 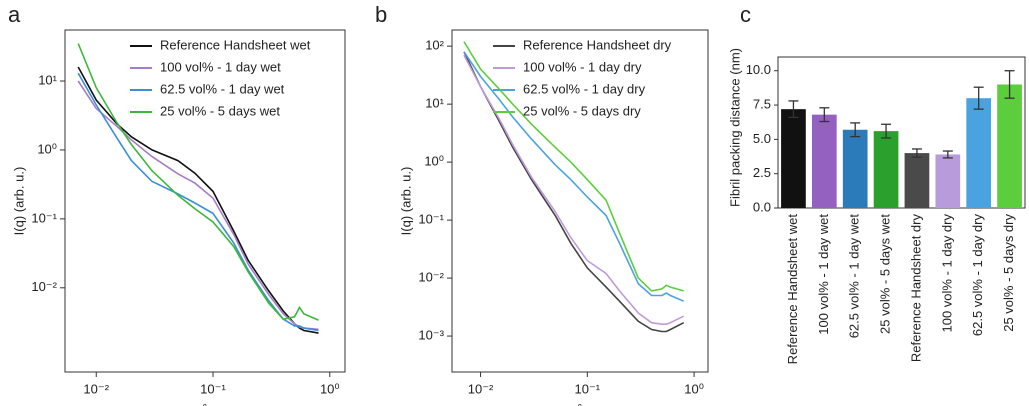 What do you see at coordinates (14, 14) in the screenshot?
I see `panel-label: a` at bounding box center [14, 14].